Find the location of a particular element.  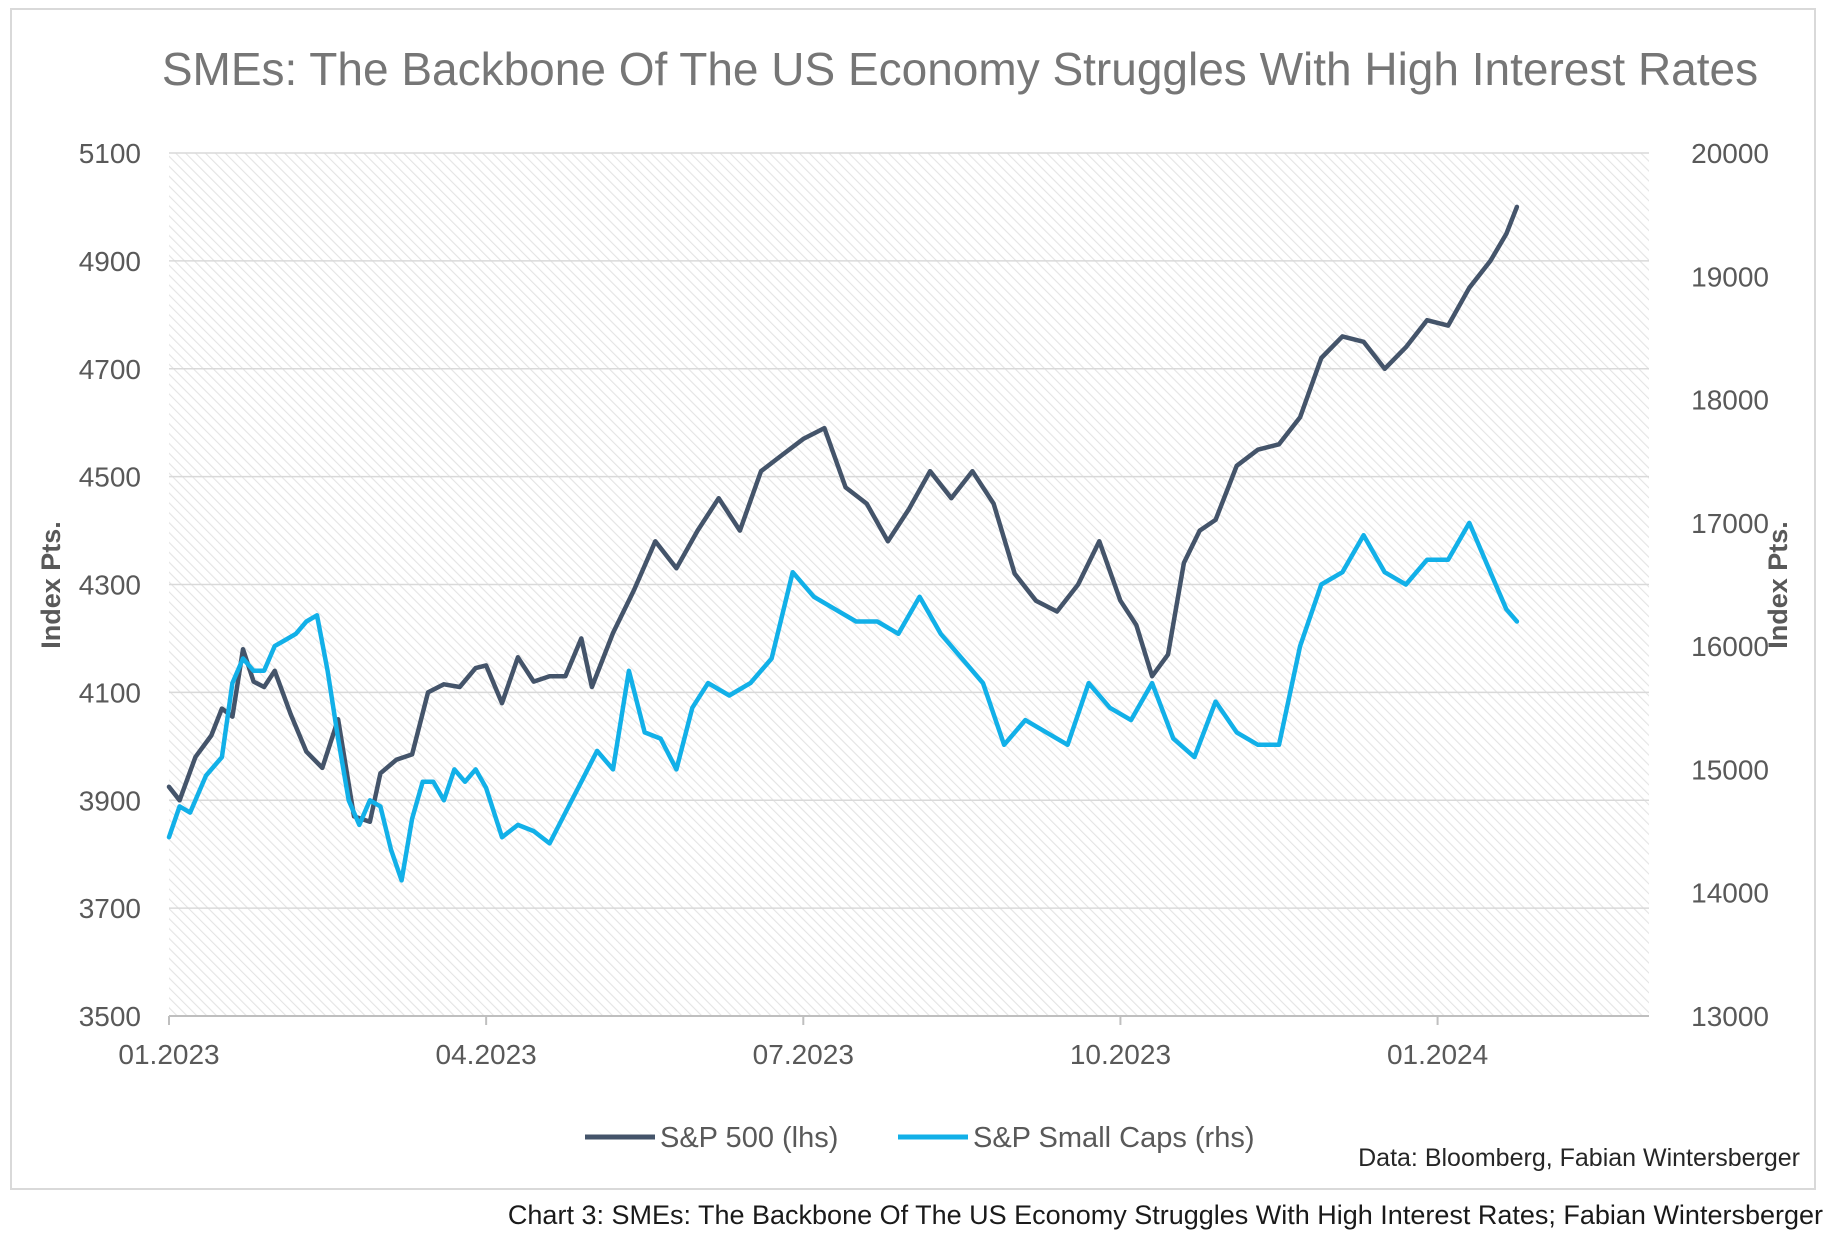

legend-label-small-caps: S&P Small Caps (rhs) is located at coordinates (1114, 1138).